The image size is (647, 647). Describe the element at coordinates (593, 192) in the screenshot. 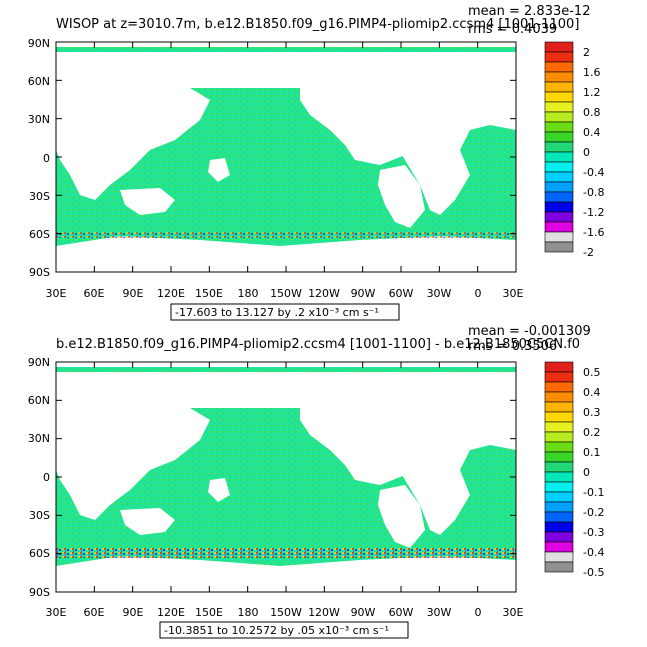

I see `colorbar-label: -0.8` at that location.